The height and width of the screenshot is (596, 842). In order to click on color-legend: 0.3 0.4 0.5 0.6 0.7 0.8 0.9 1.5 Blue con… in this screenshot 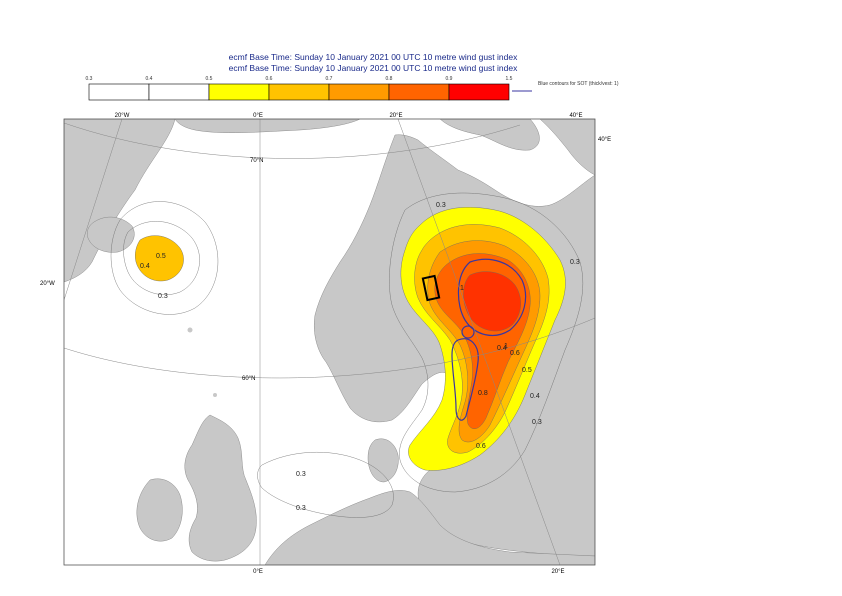, I will do `click(352, 88)`.